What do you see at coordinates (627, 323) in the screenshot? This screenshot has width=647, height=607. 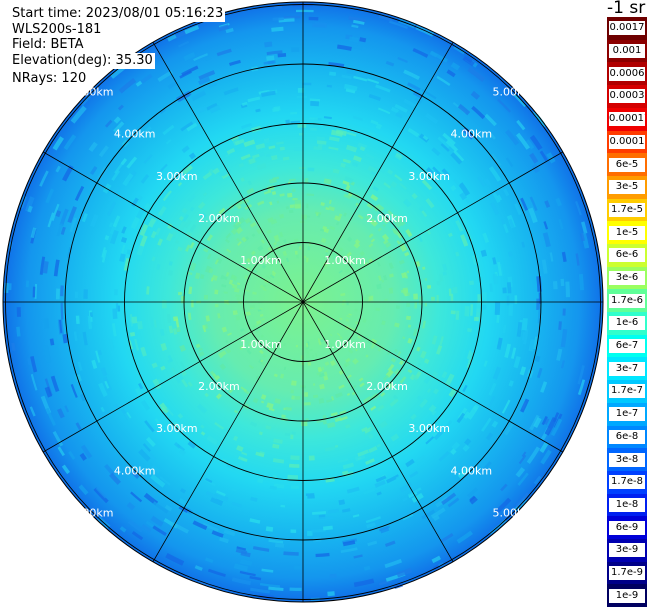 I see `color-scale-tick: 1e-6` at bounding box center [627, 323].